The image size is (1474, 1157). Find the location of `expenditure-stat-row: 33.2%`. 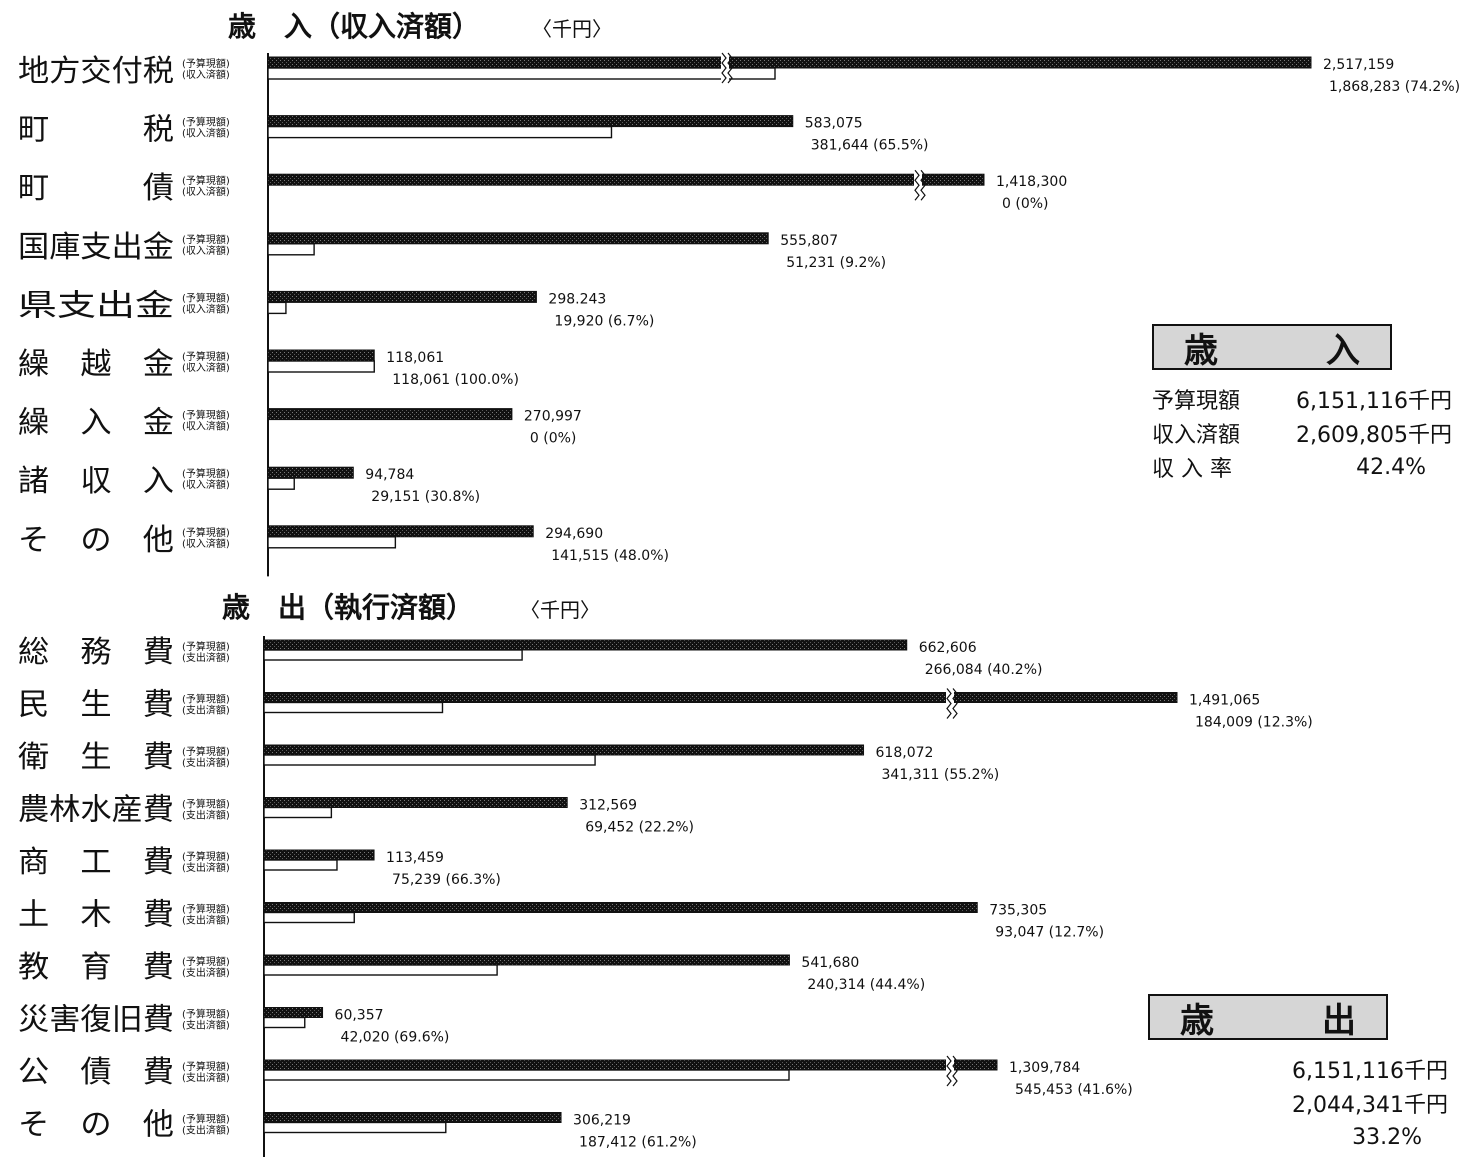

expenditure-stat-row: 33.2% is located at coordinates (1298, 1137).